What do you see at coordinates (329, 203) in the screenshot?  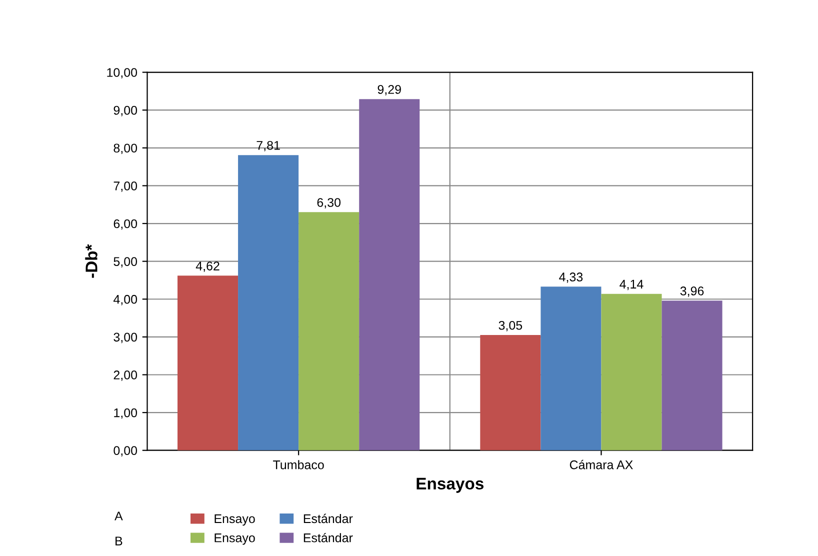 I see `data-label: 6,30` at bounding box center [329, 203].